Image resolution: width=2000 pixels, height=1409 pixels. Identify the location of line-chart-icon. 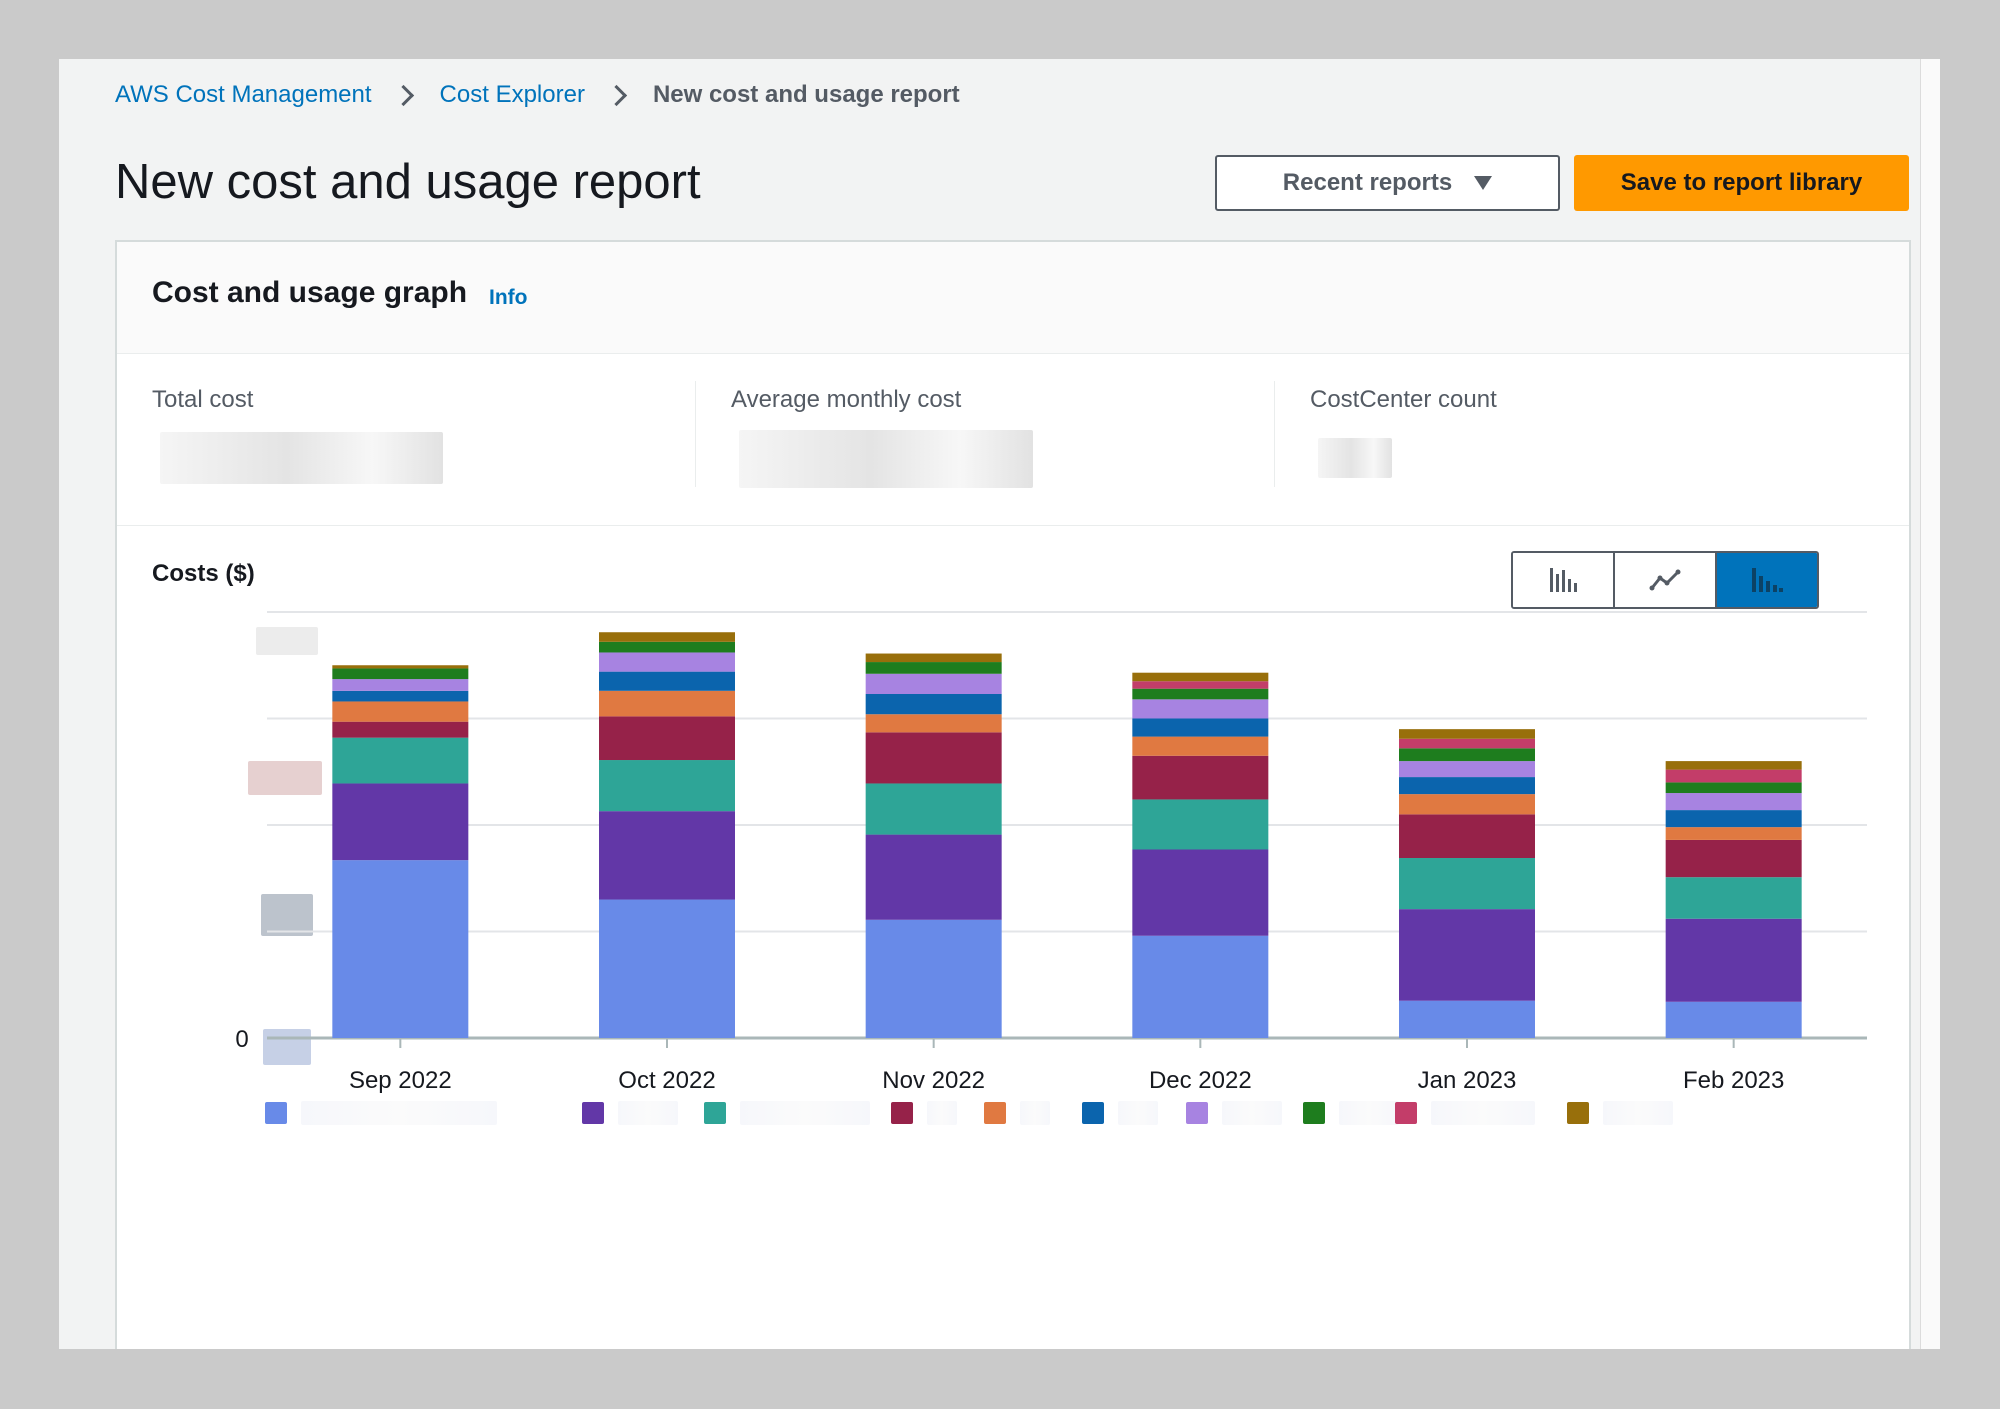
(1665, 580).